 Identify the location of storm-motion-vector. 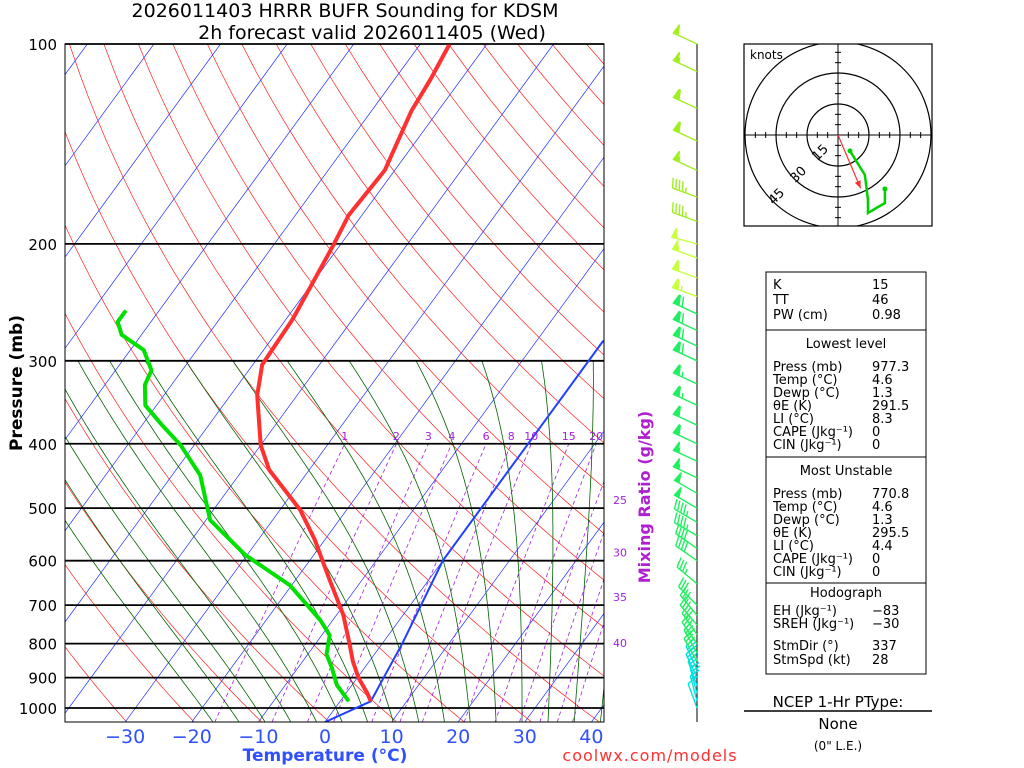
(849, 161).